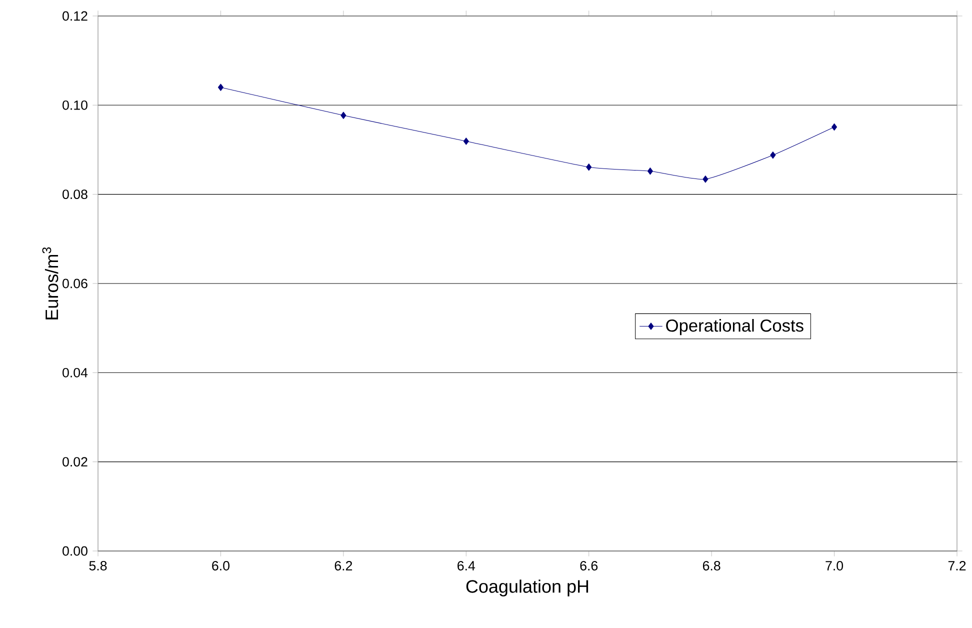 This screenshot has height=628, width=972. What do you see at coordinates (957, 565) in the screenshot?
I see `x-tick-label: 7.2` at bounding box center [957, 565].